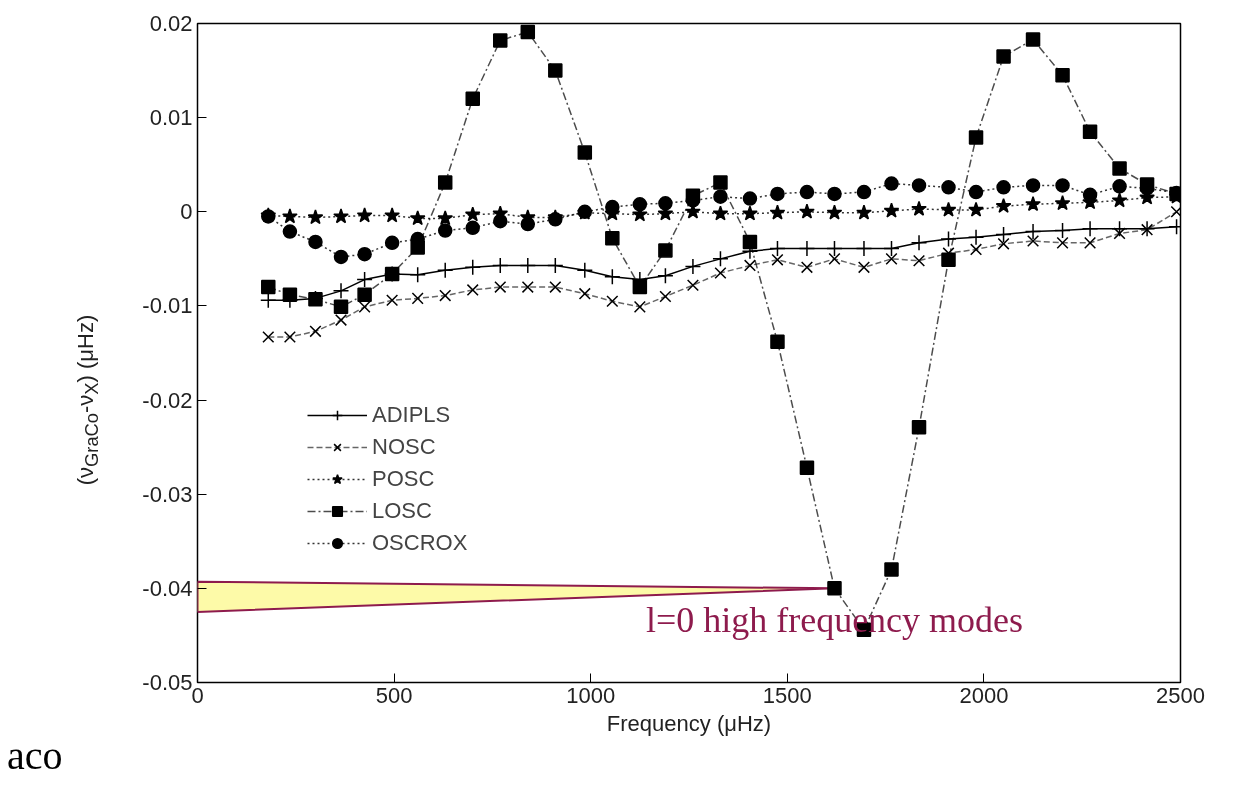 The width and height of the screenshot is (1240, 787). I want to click on y-tick-label: 0, so click(186, 212).